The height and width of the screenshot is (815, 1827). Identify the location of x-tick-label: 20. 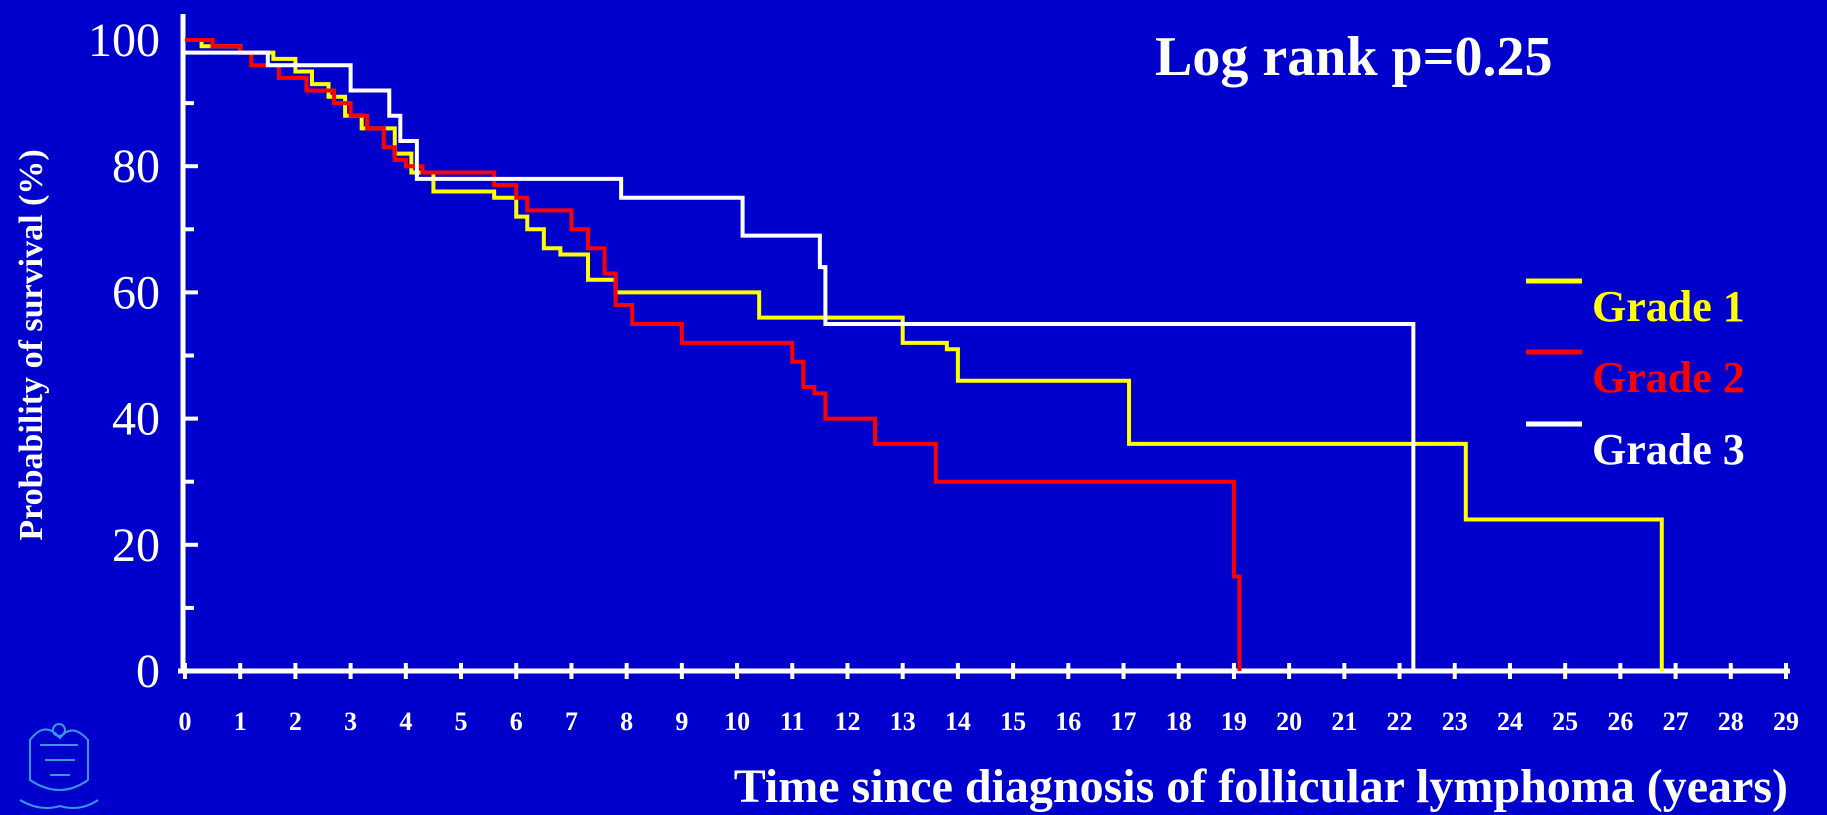
(1289, 721).